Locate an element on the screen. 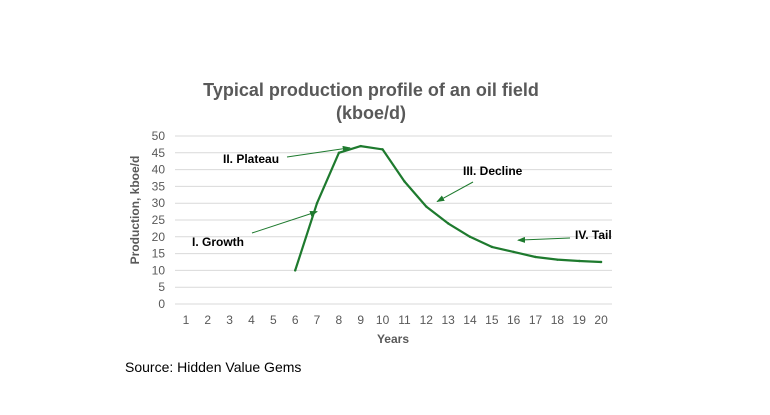  y-tick-label: 30 is located at coordinates (159, 203).